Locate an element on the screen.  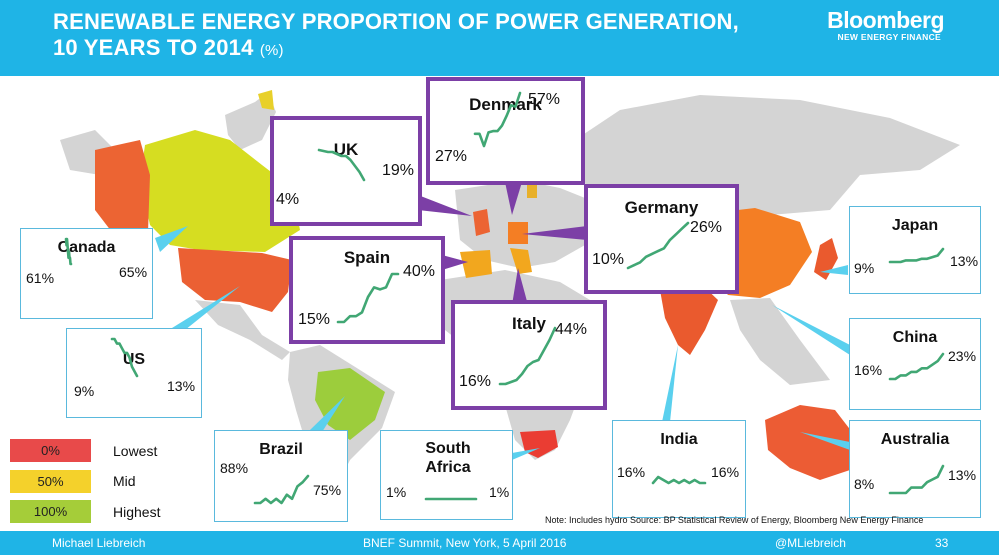
australia-callout-pointer is located at coordinates (825, 441).